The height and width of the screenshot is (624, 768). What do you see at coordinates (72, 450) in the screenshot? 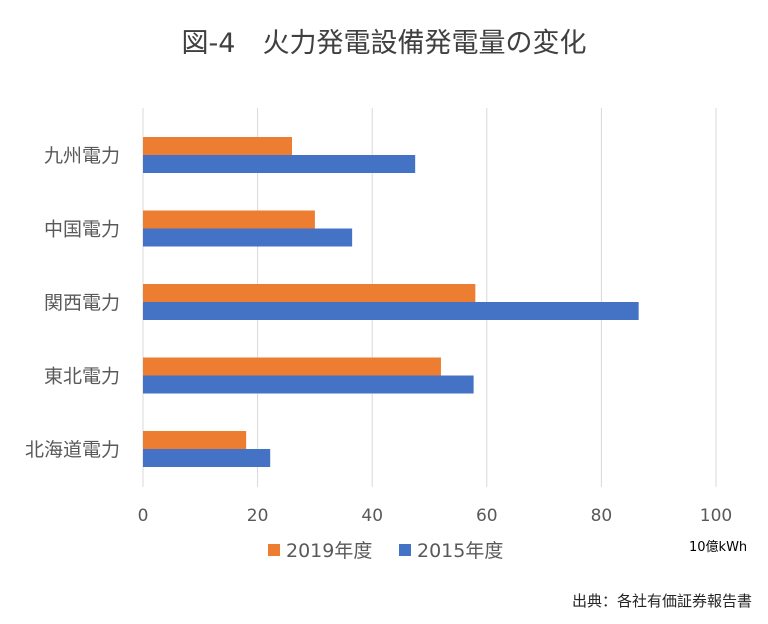
I see `category-label: 北海道電力` at bounding box center [72, 450].